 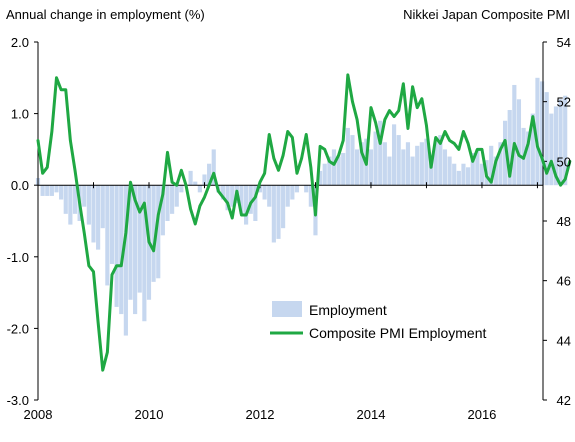 I want to click on x-tick-label: 2010, so click(x=149, y=414).